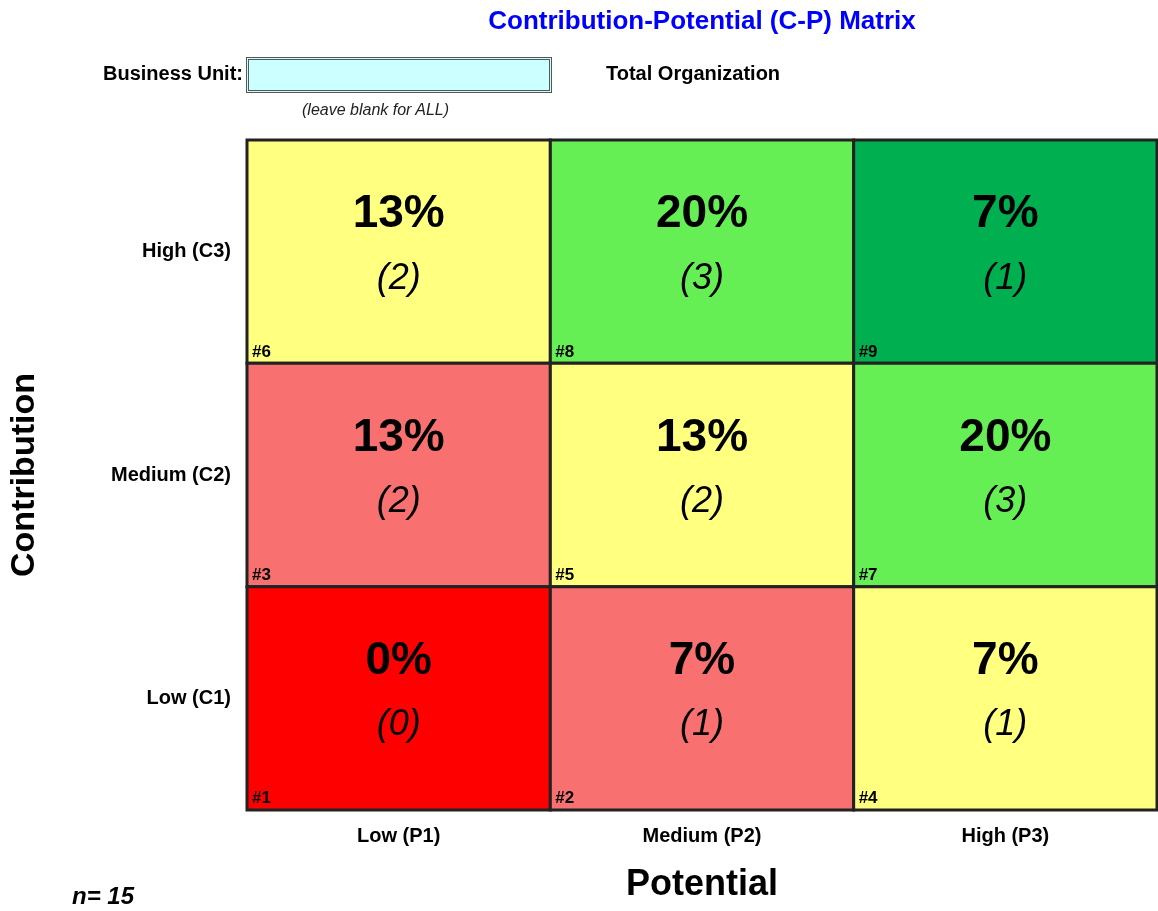 The width and height of the screenshot is (1158, 911). What do you see at coordinates (693, 73) in the screenshot?
I see `text: Total Organization` at bounding box center [693, 73].